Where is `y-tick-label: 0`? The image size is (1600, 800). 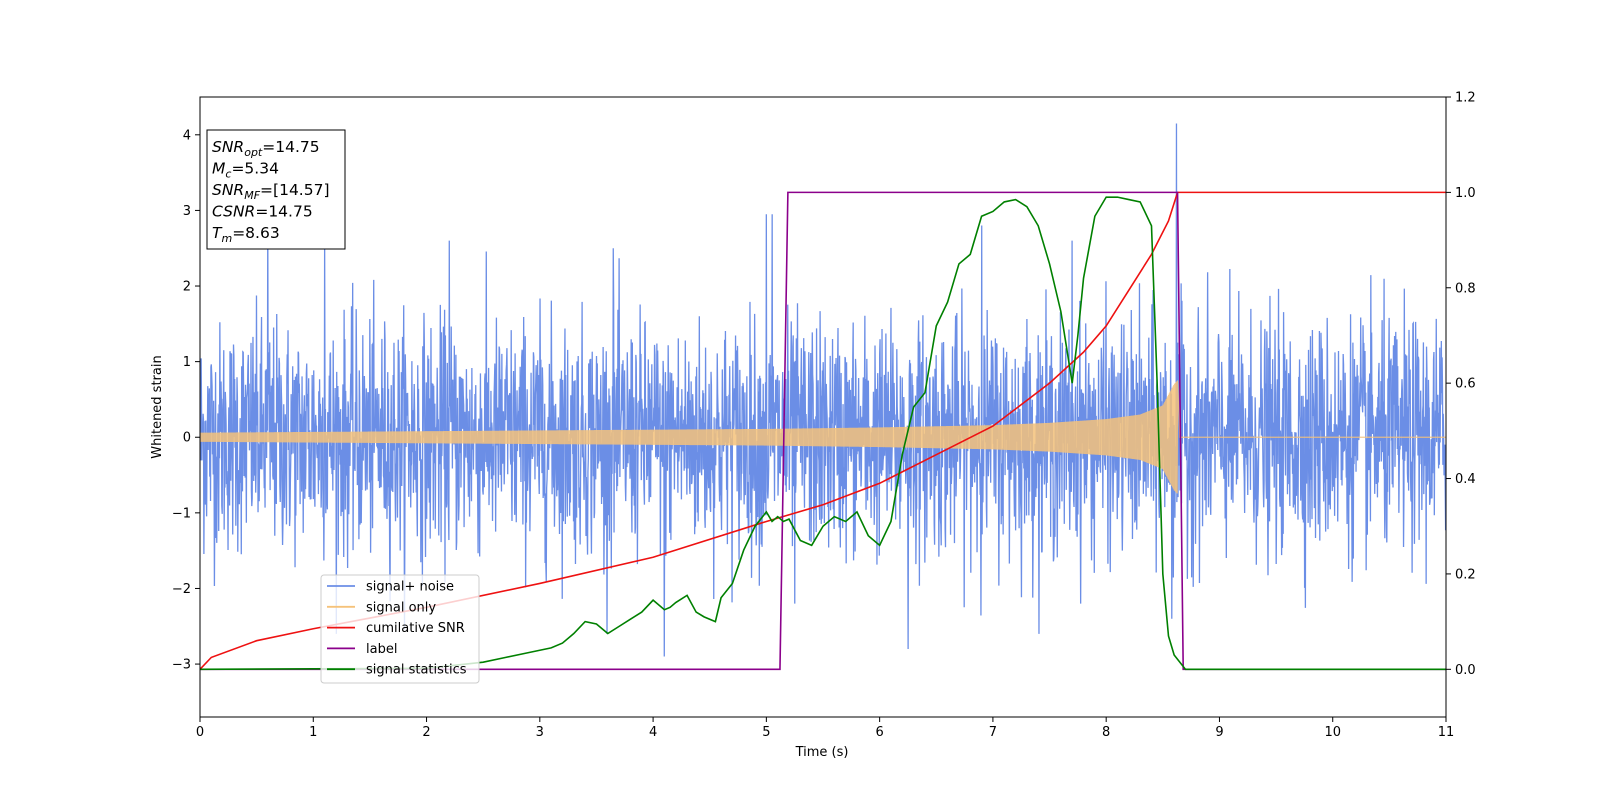 y-tick-label: 0 is located at coordinates (187, 438).